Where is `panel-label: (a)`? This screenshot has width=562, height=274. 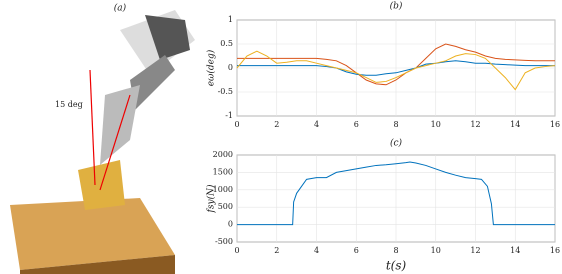 panel-label: (a) is located at coordinates (120, 8).